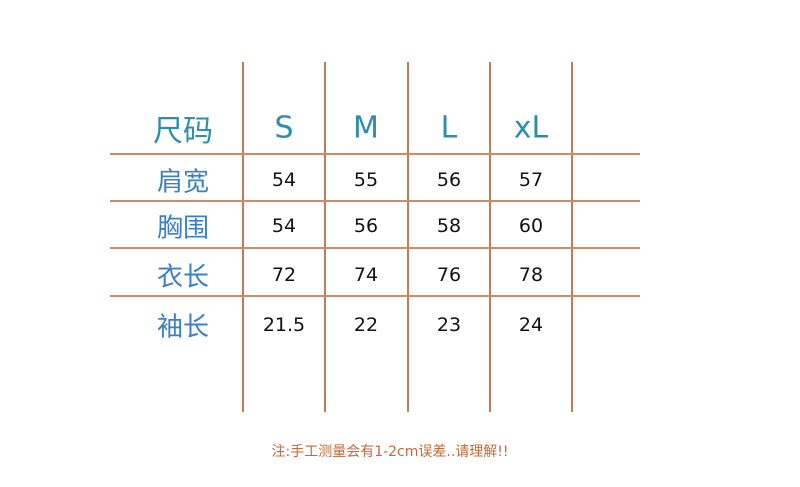 This screenshot has height=487, width=800. I want to click on table-cell: 21.5, so click(284, 325).